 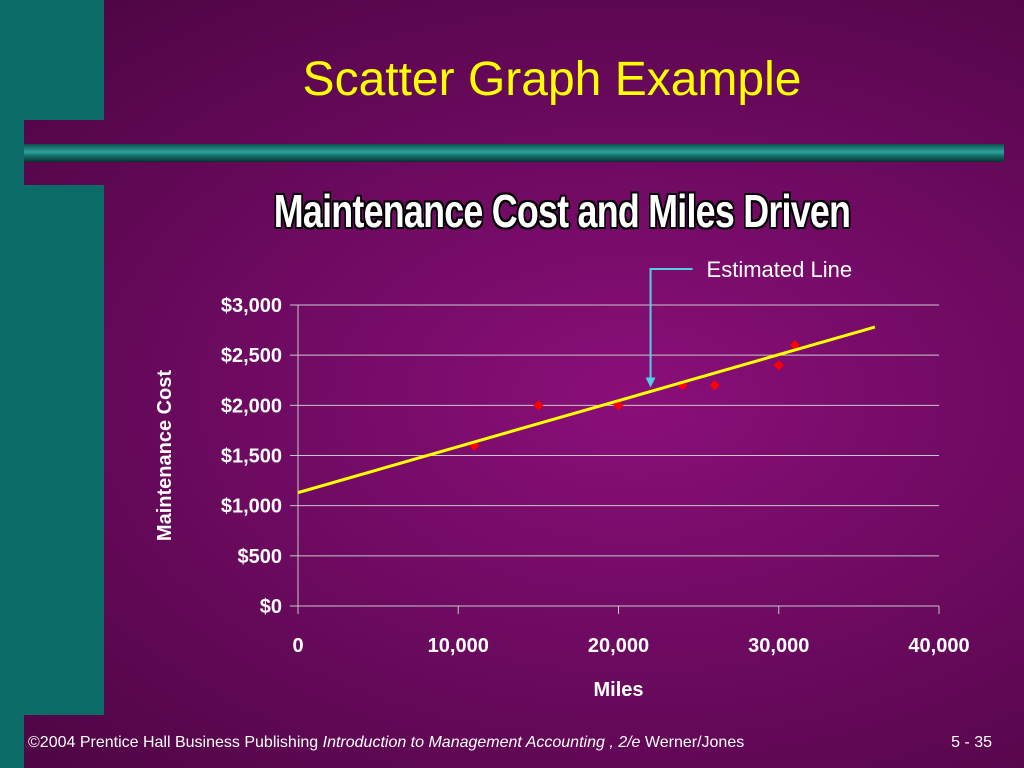 What do you see at coordinates (971, 742) in the screenshot?
I see `footer-page-number: 5 - 35` at bounding box center [971, 742].